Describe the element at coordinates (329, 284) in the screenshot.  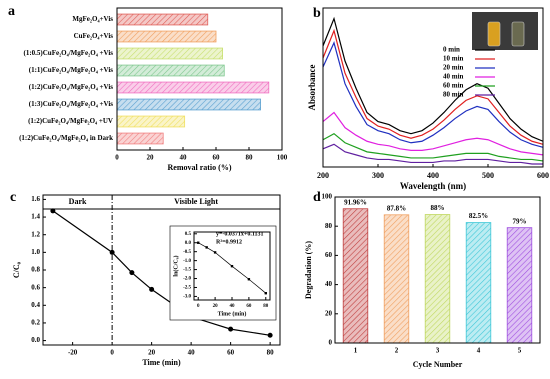
I see `y-tick-label: 40` at that location.